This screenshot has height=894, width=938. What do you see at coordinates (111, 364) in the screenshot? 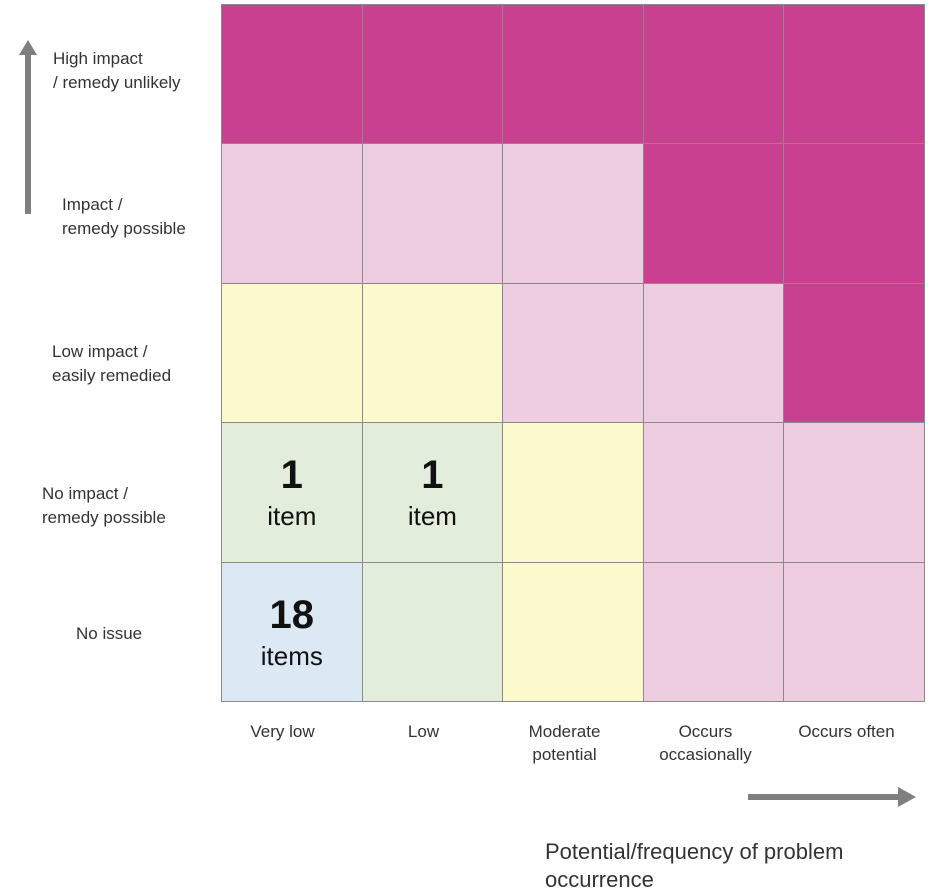
I see `row-label-low-impact: Low impact / easily remedied` at bounding box center [111, 364].